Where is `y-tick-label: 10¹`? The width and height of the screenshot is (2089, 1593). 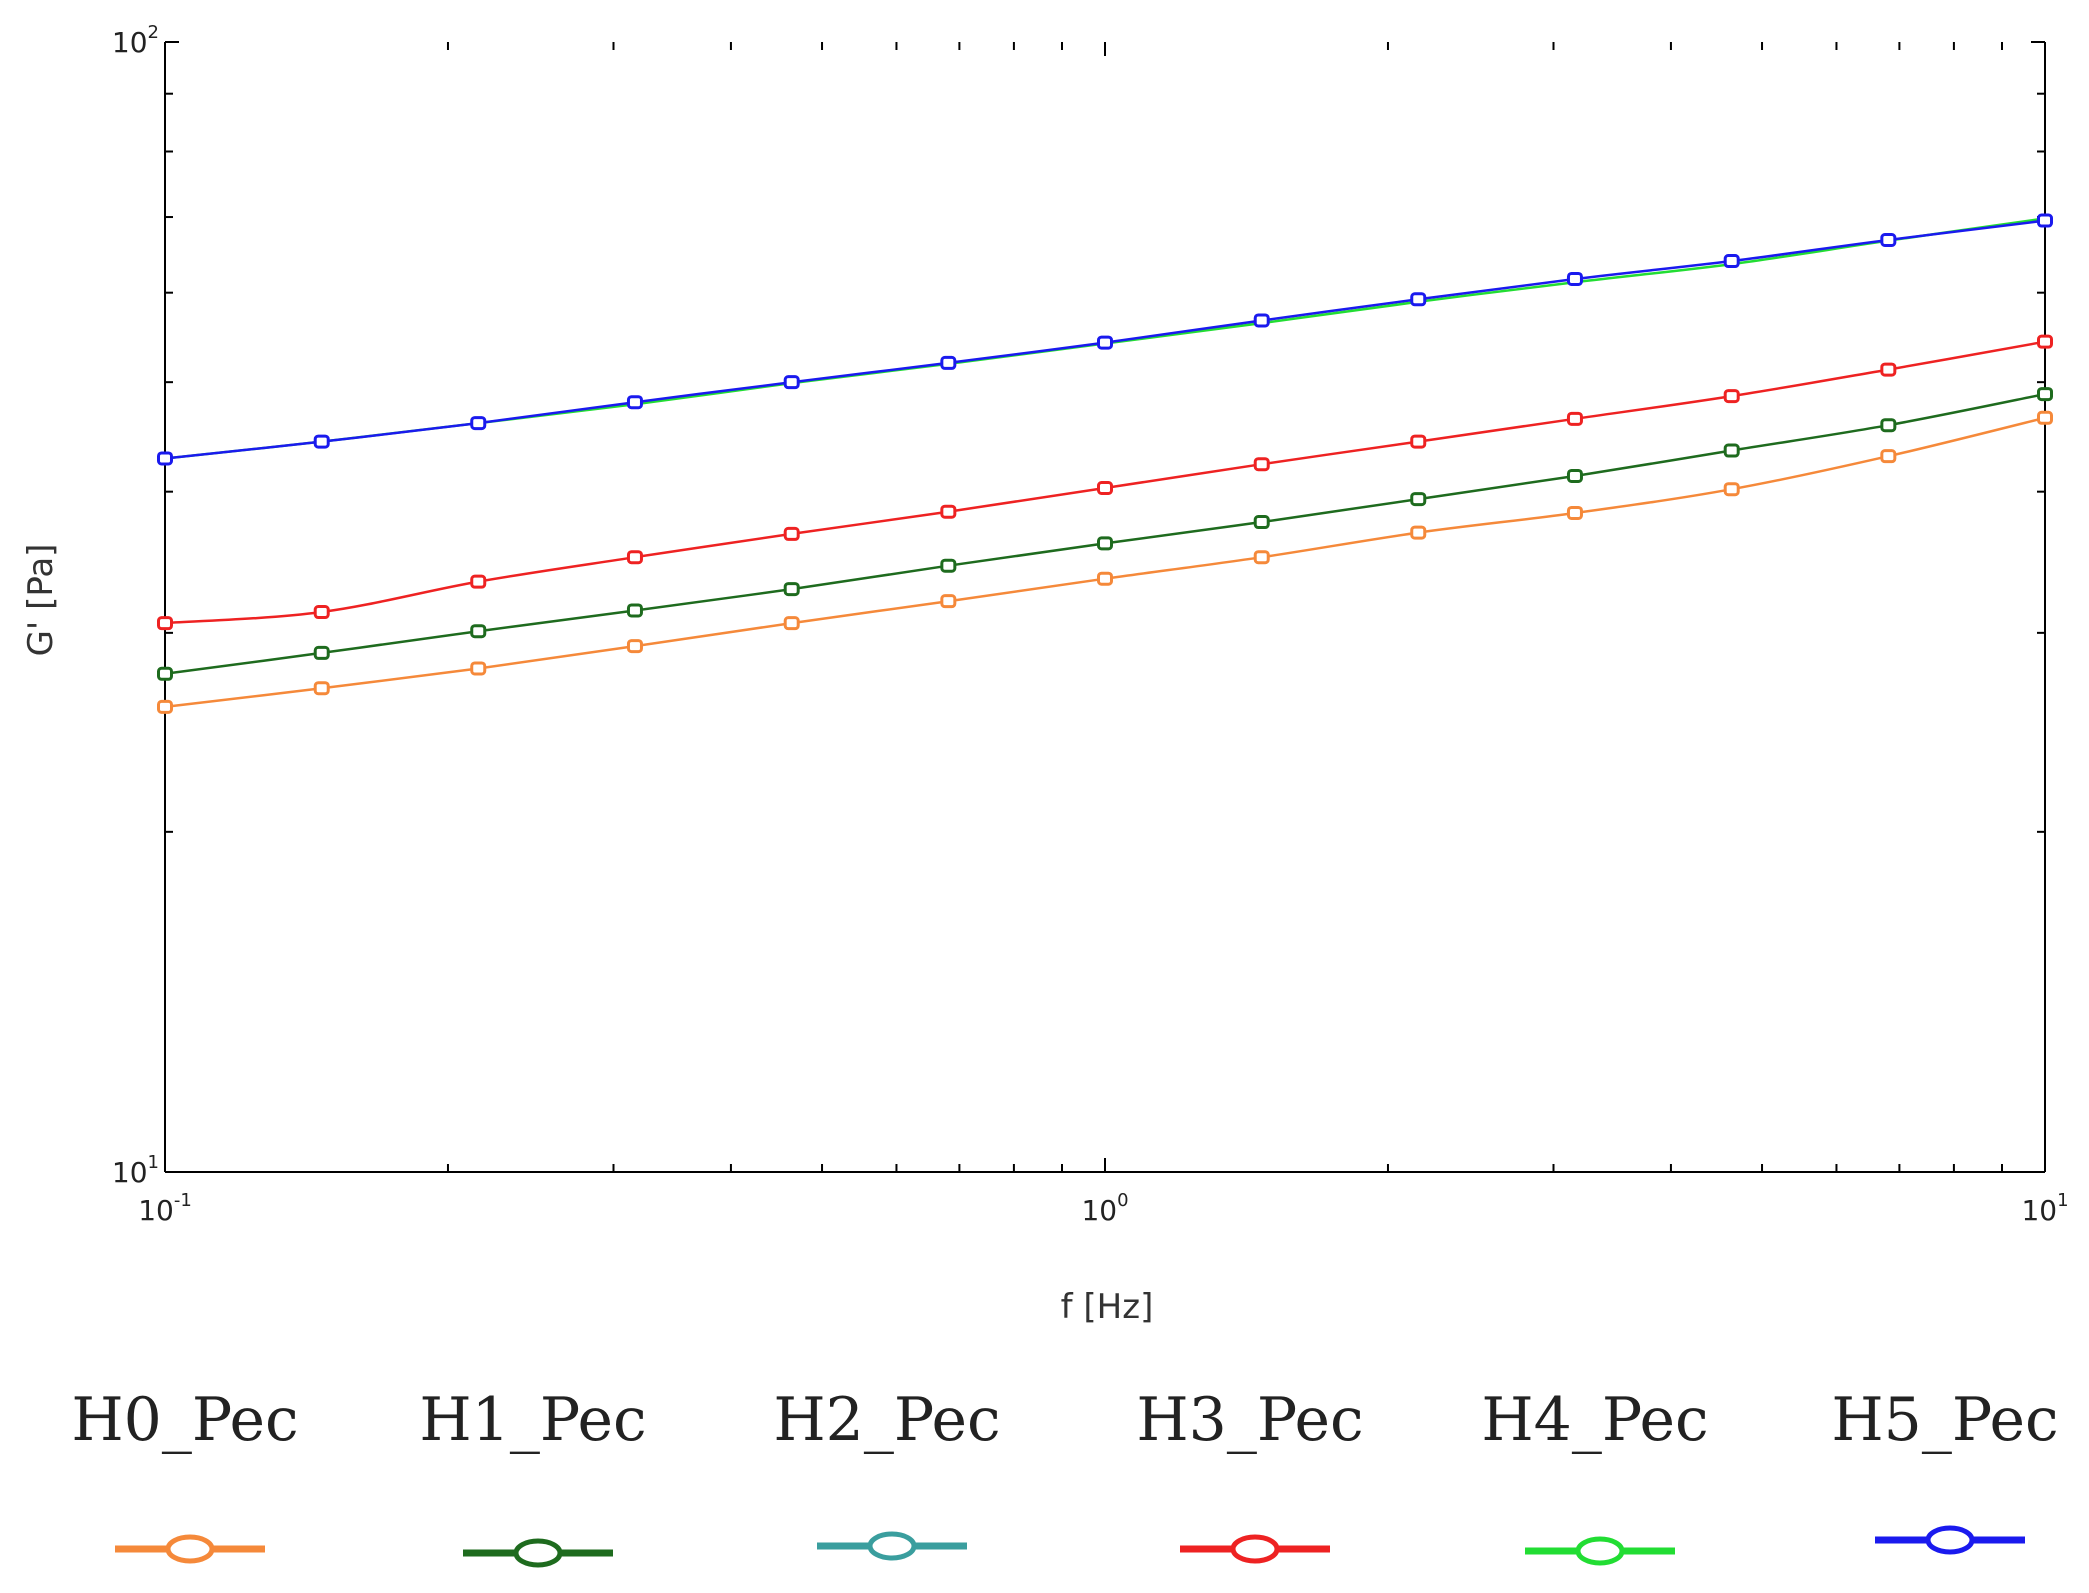 y-tick-label: 10¹ is located at coordinates (135, 1170).